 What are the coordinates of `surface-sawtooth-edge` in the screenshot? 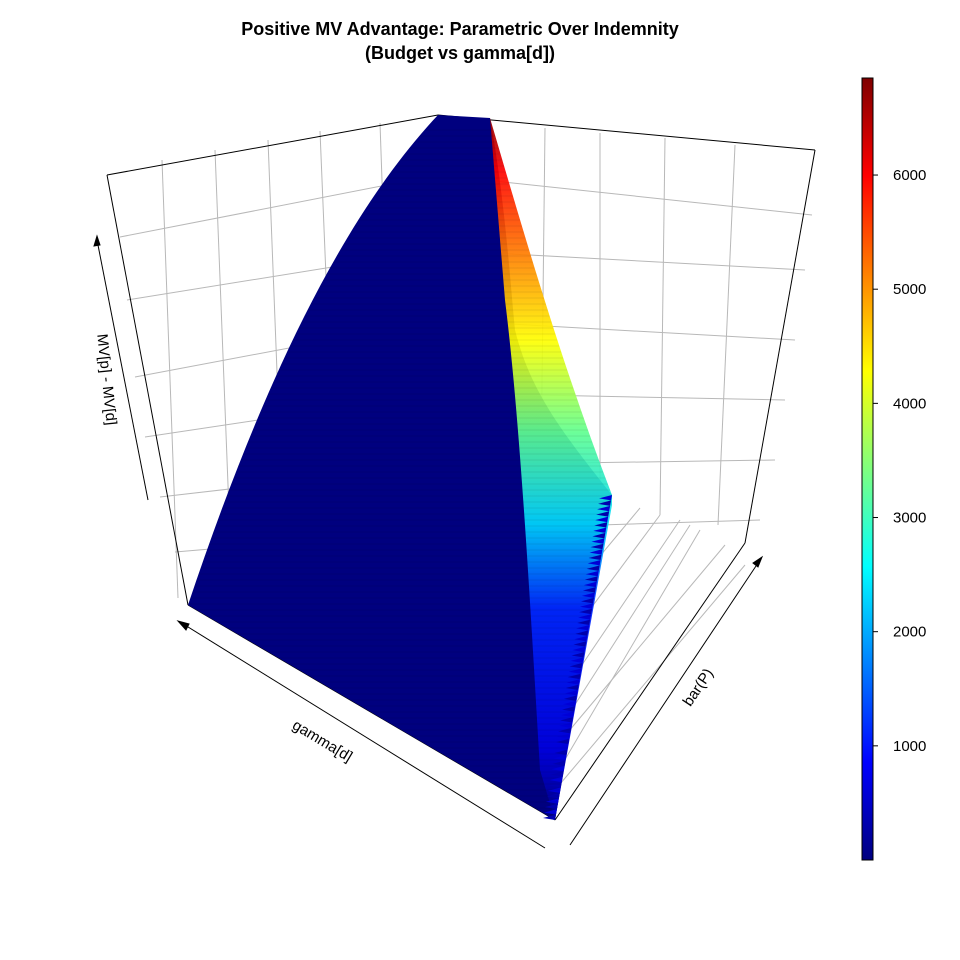 It's located at (577, 657).